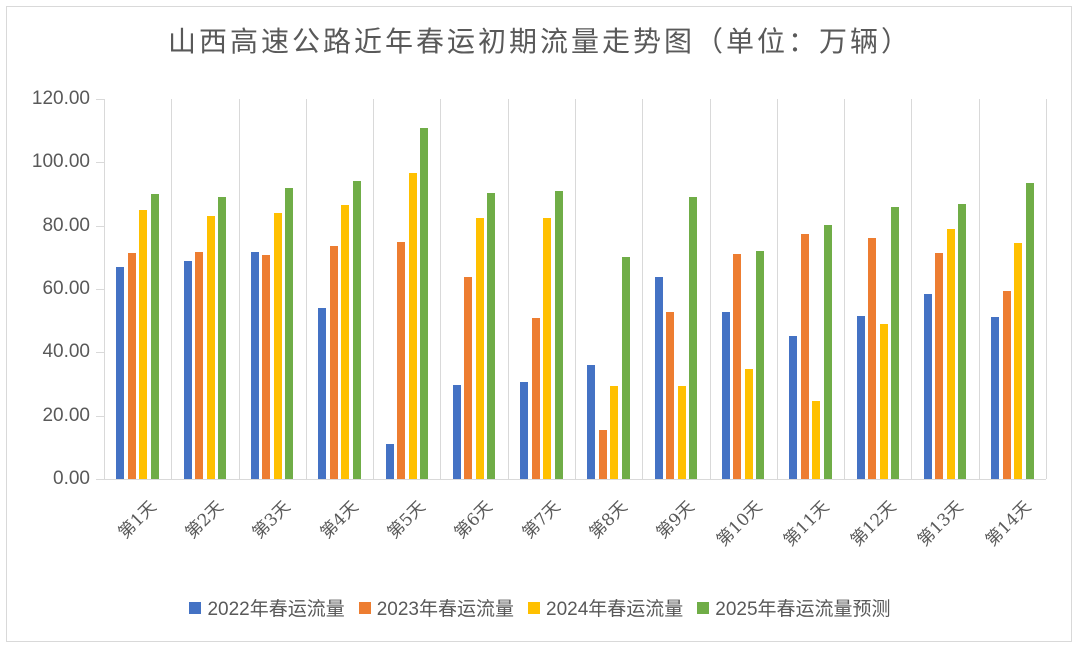 The height and width of the screenshot is (648, 1080). Describe the element at coordinates (445, 609) in the screenshot. I see `legend-label: 2023年春运流量` at that location.